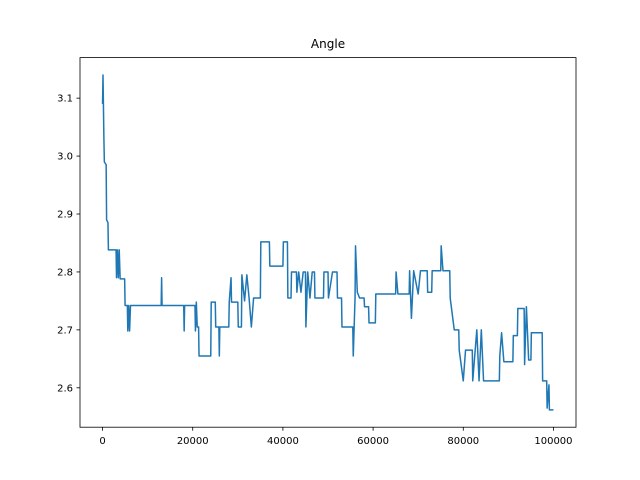 The image size is (640, 480). Describe the element at coordinates (65, 99) in the screenshot. I see `y-tick-label: 3.1` at that location.